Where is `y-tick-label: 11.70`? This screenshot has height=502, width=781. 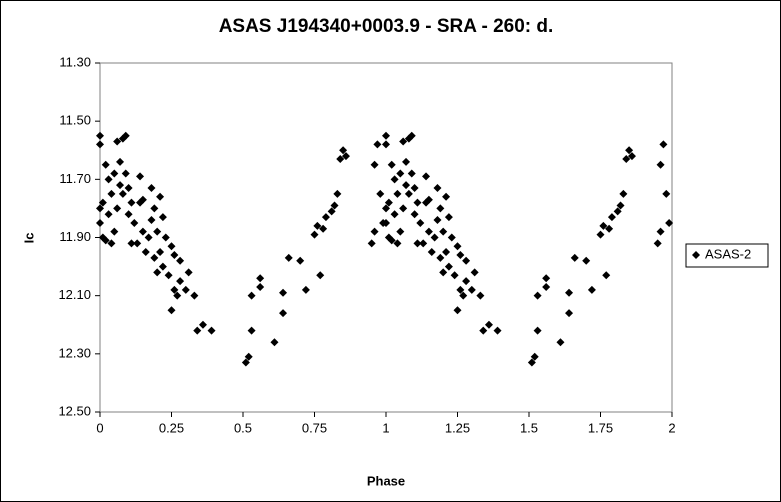 y-tick-label: 11.70 is located at coordinates (75, 178).